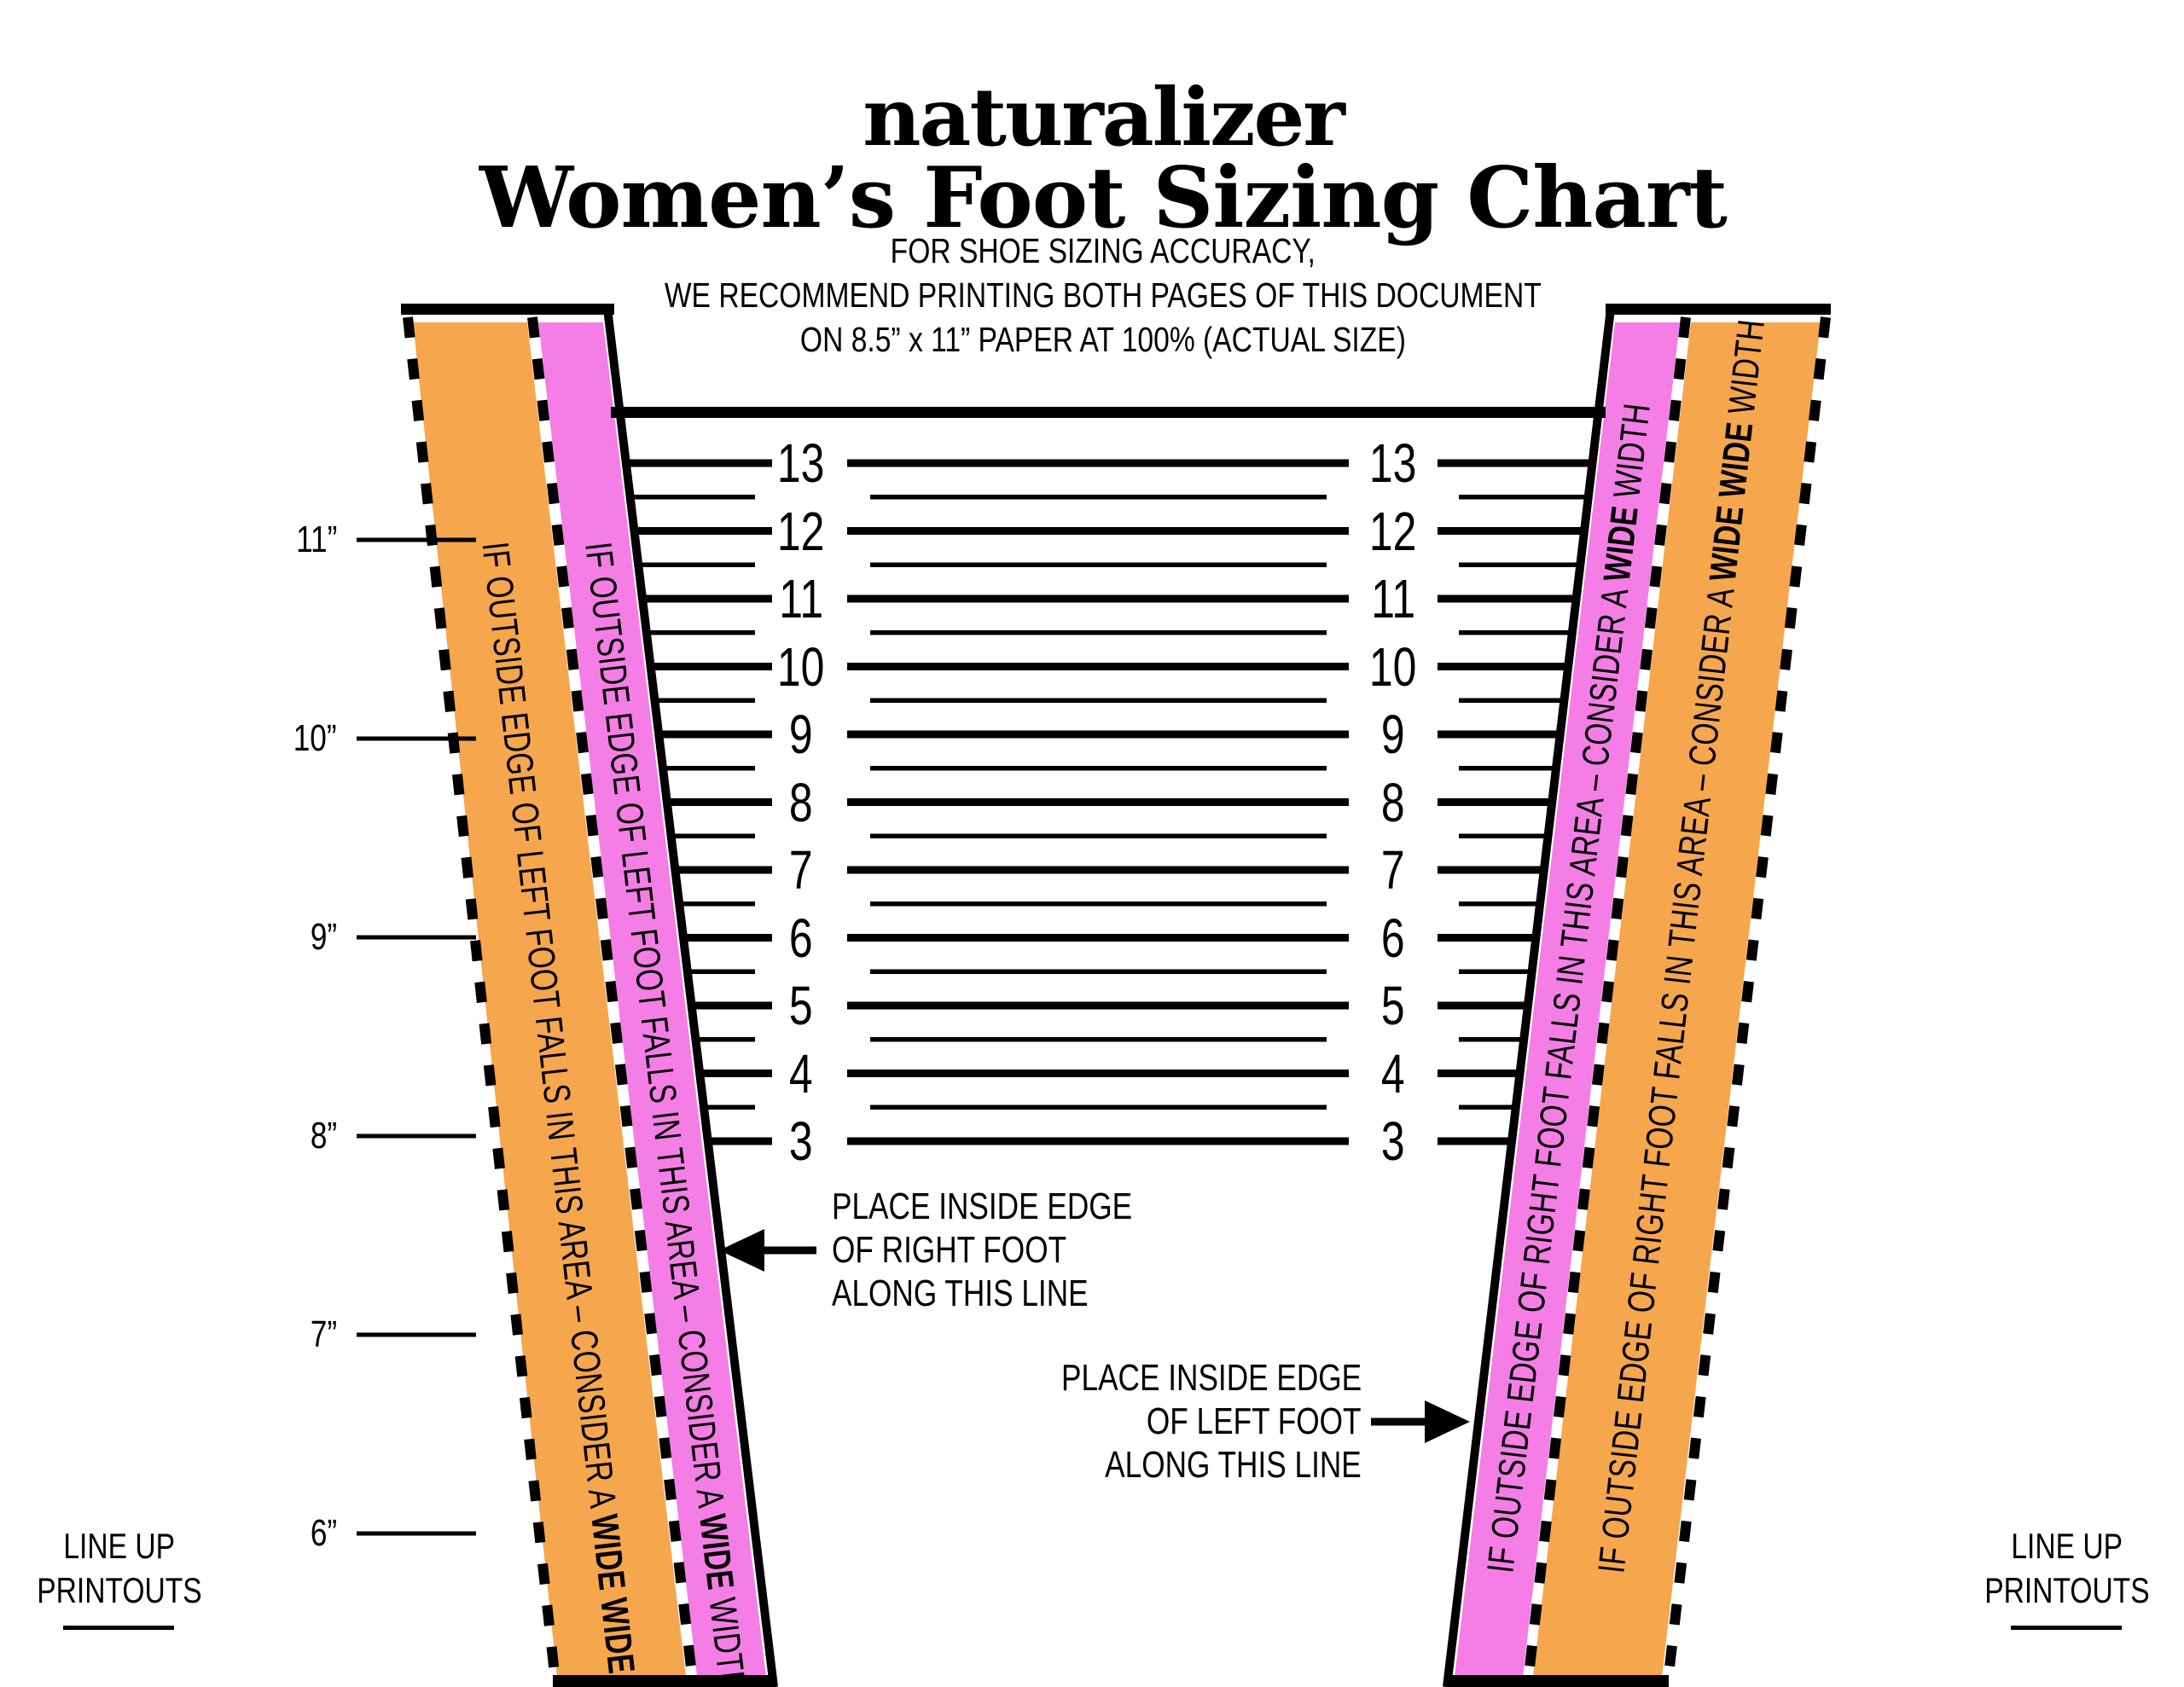 The width and height of the screenshot is (2184, 1687). I want to click on left-foot-note-text-1: PLACE INSIDE EDGE, so click(1211, 1378).